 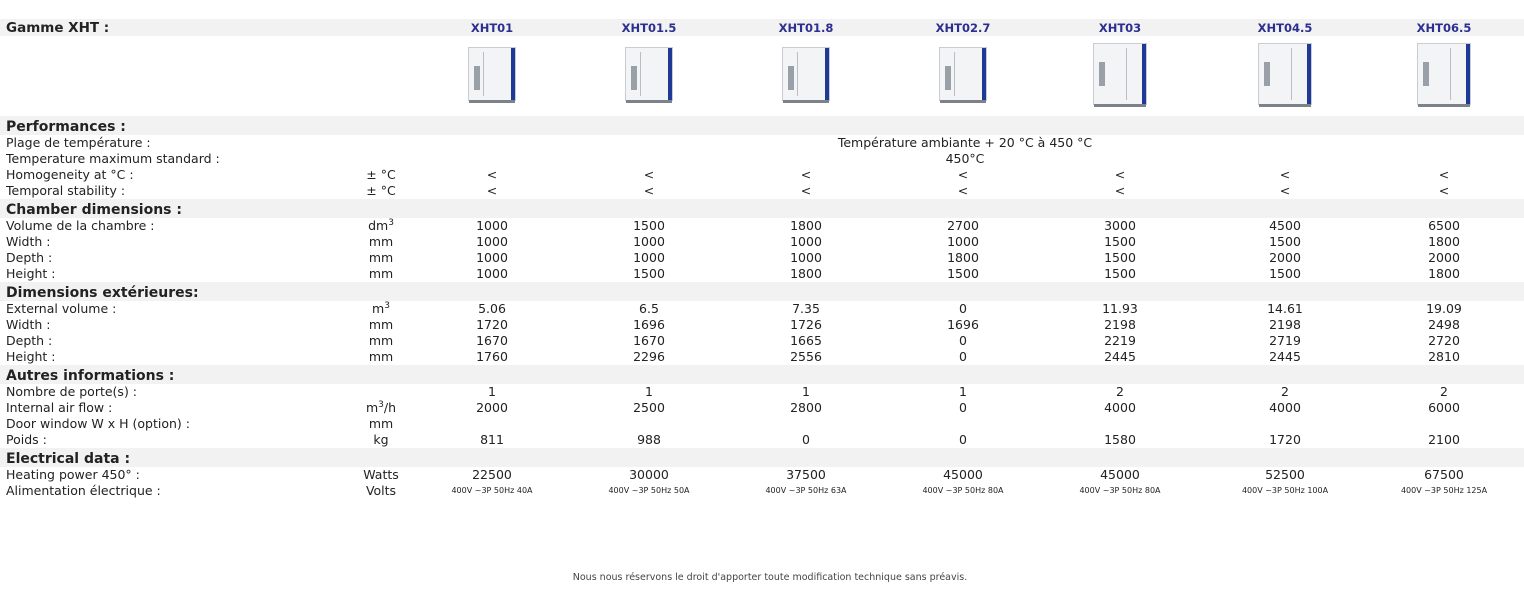 I want to click on section-header: Performances :, so click(x=762, y=125).